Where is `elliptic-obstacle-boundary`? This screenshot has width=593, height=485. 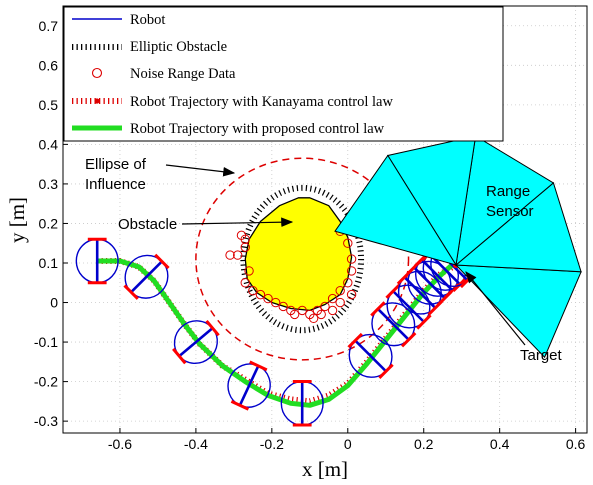 elliptic-obstacle-boundary is located at coordinates (302, 259).